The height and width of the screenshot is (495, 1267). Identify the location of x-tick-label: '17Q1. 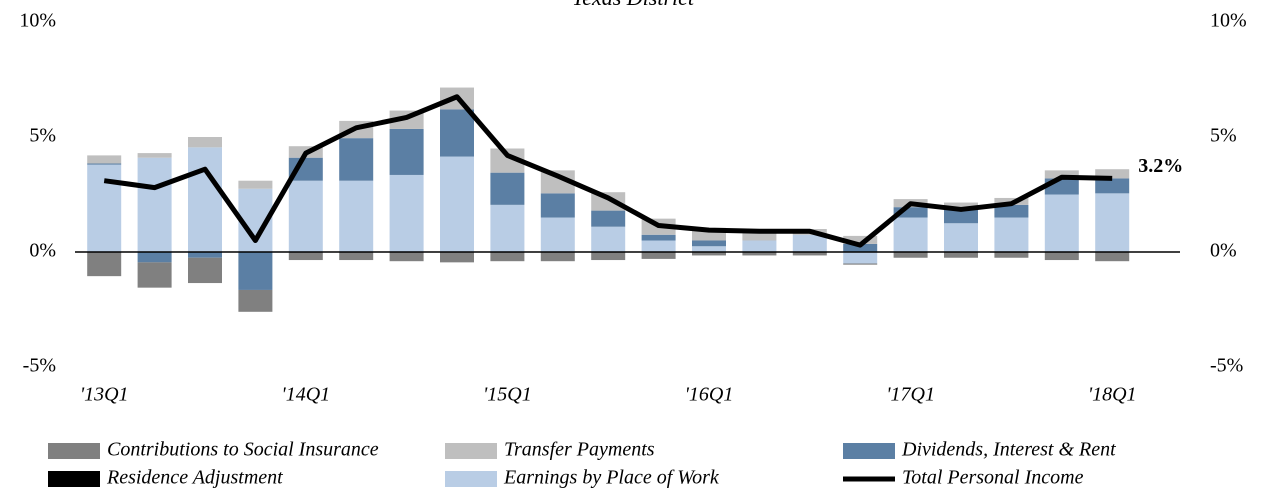
(910, 395).